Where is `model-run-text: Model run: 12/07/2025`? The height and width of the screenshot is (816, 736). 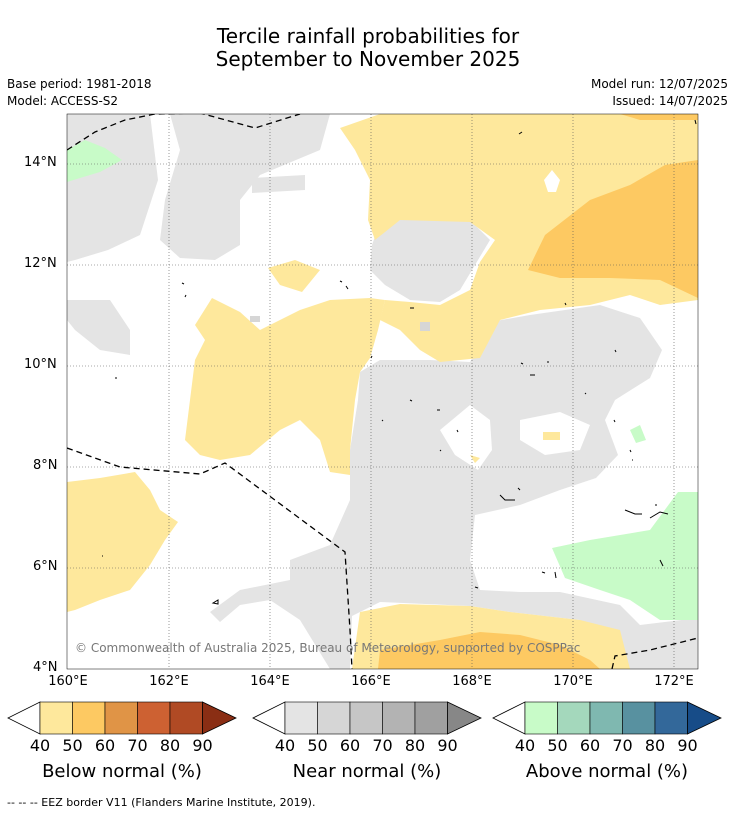
model-run-text: Model run: 12/07/2025 is located at coordinates (659, 84).